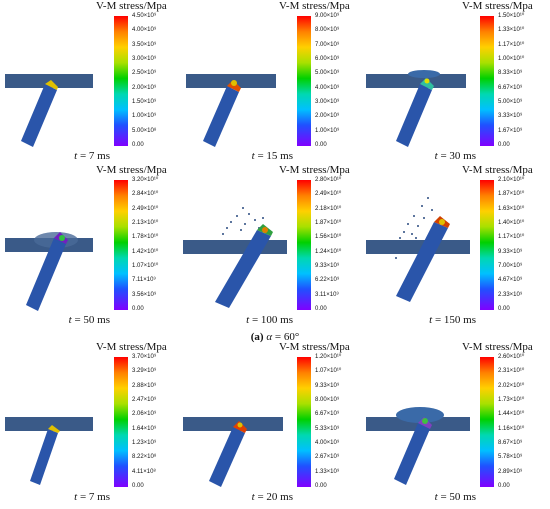 Image resolution: width=550 pixels, height=509 pixels. I want to click on colorbar-tick: 2.13×10¹⁰, so click(145, 222).